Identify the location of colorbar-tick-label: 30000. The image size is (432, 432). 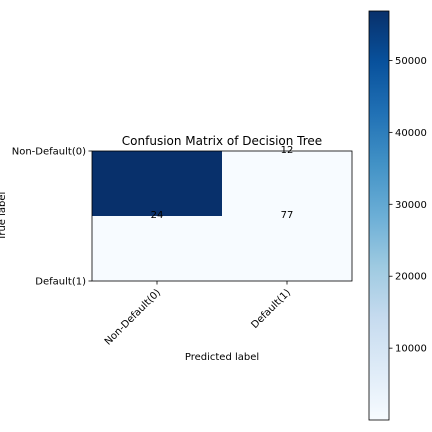
(411, 205).